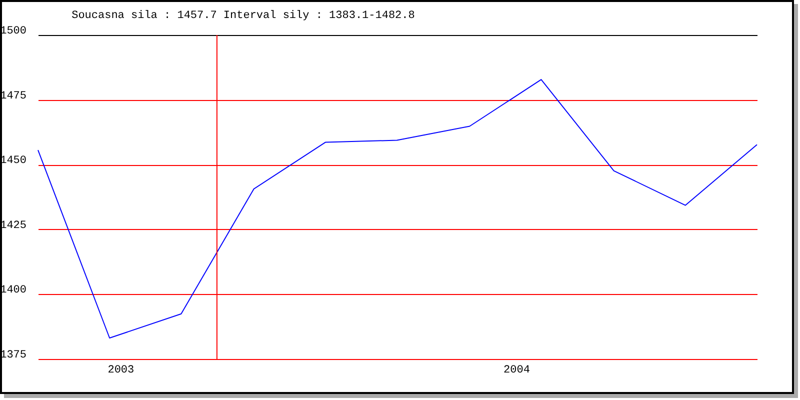 Image resolution: width=800 pixels, height=400 pixels. What do you see at coordinates (13, 32) in the screenshot?
I see `y-tick-label: 1500` at bounding box center [13, 32].